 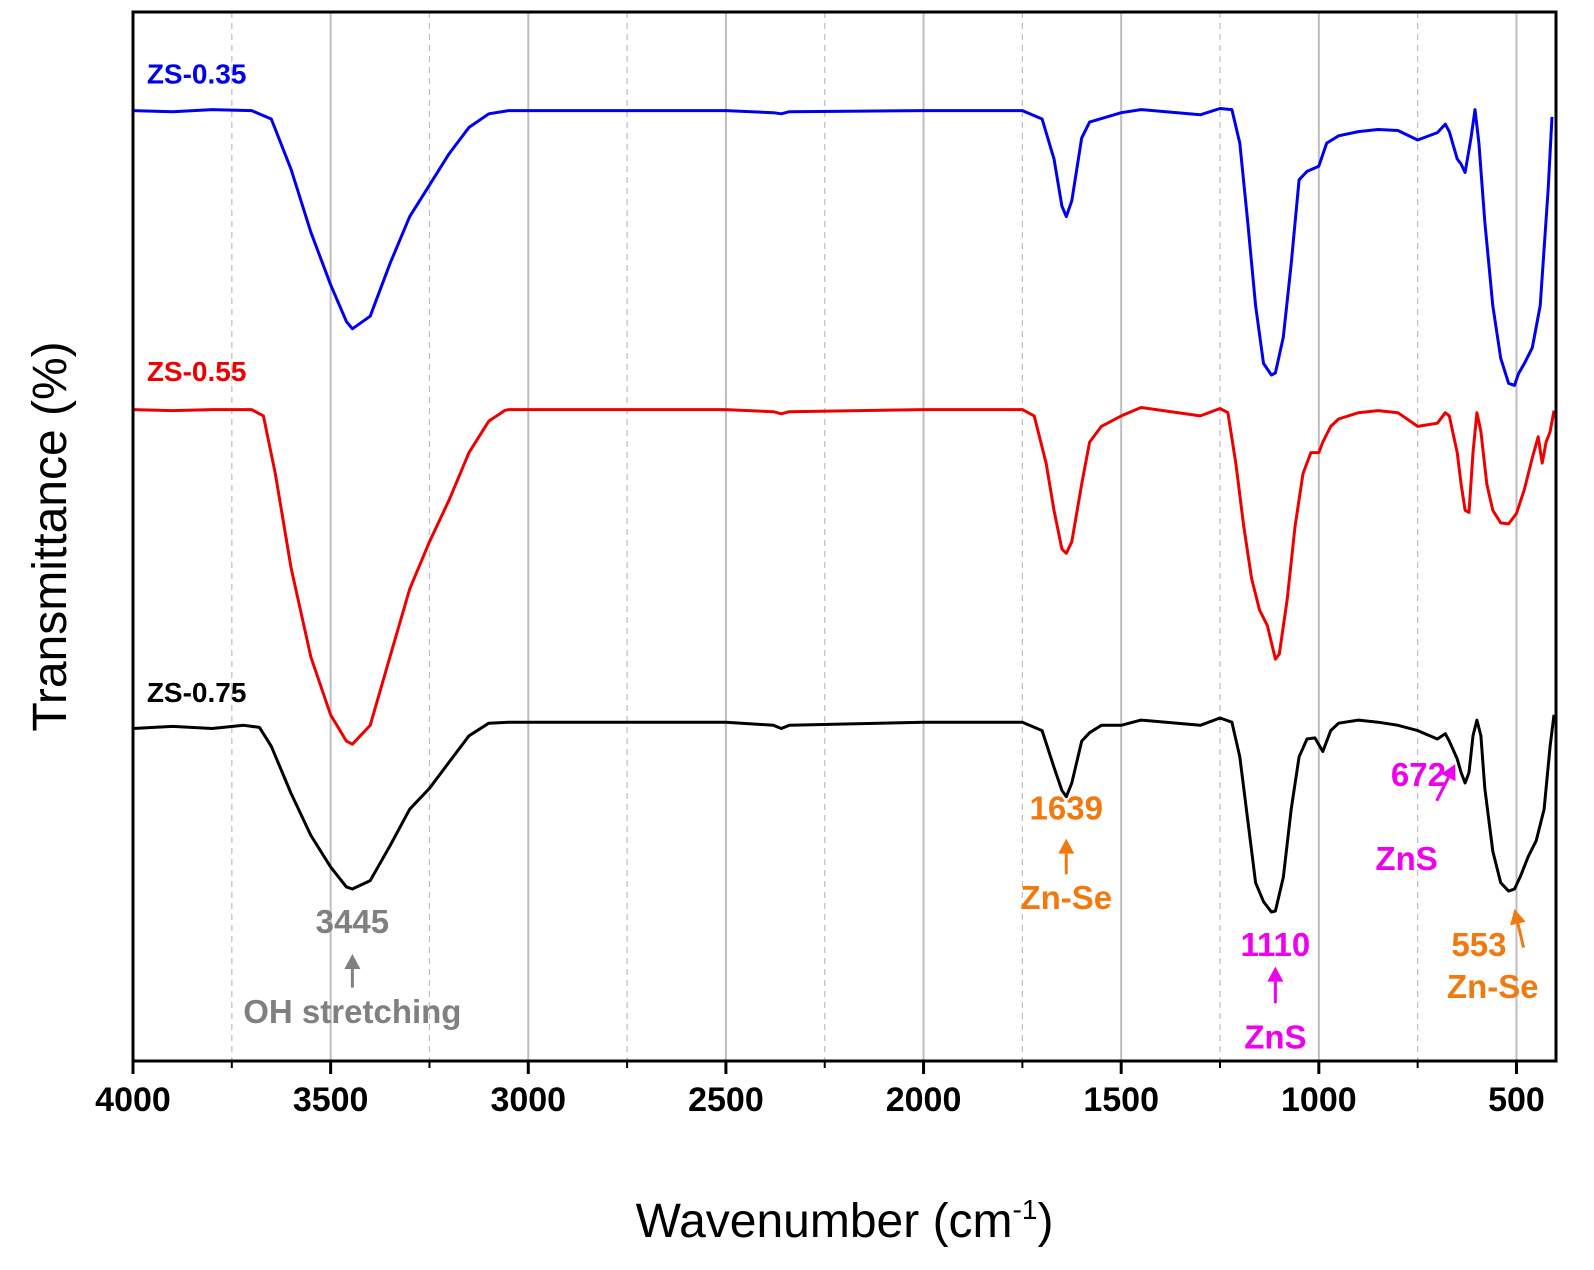 I want to click on peak-annotation: 553 Zn-Se, so click(x=1493, y=956).